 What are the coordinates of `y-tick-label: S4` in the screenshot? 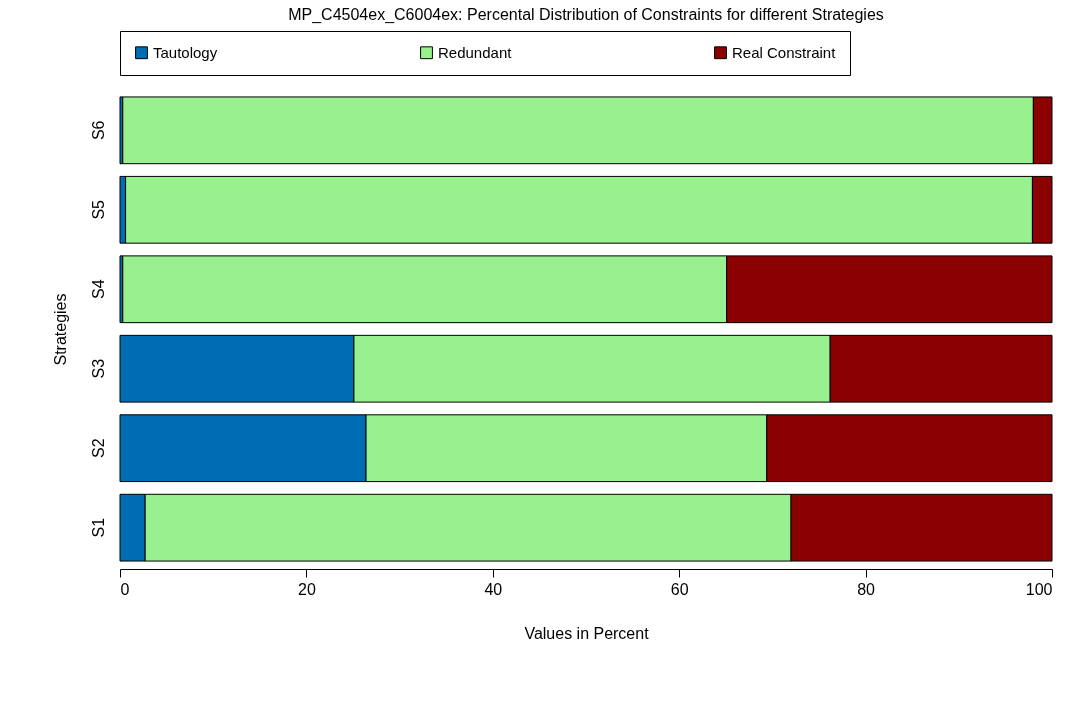 It's located at (98, 289).